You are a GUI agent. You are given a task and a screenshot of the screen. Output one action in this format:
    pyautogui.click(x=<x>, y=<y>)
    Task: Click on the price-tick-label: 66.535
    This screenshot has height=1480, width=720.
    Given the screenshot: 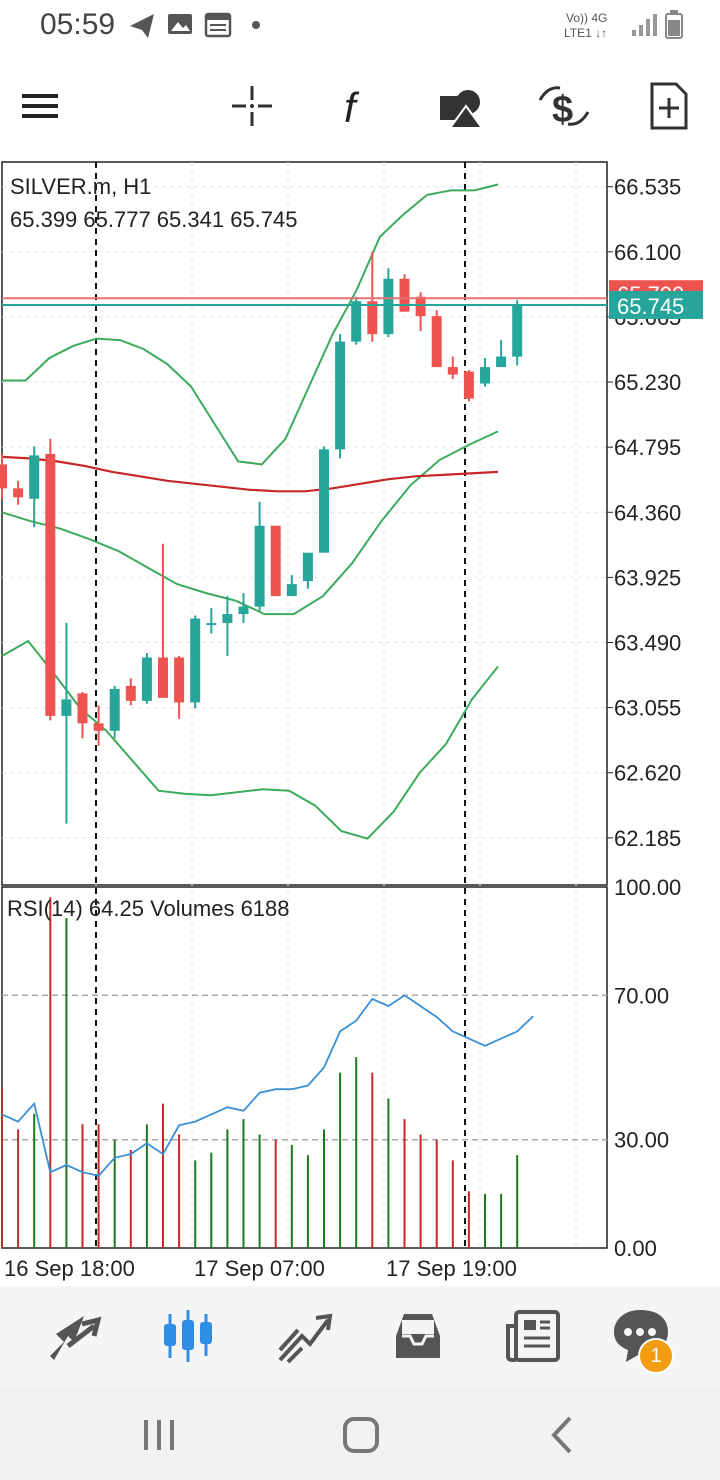 What is the action you would take?
    pyautogui.click(x=647, y=187)
    